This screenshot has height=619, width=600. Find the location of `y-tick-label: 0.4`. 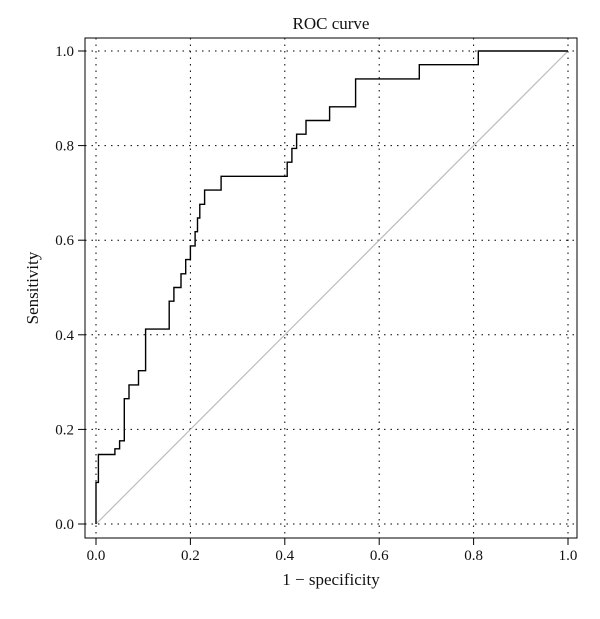

y-tick-label: 0.4 is located at coordinates (64, 336).